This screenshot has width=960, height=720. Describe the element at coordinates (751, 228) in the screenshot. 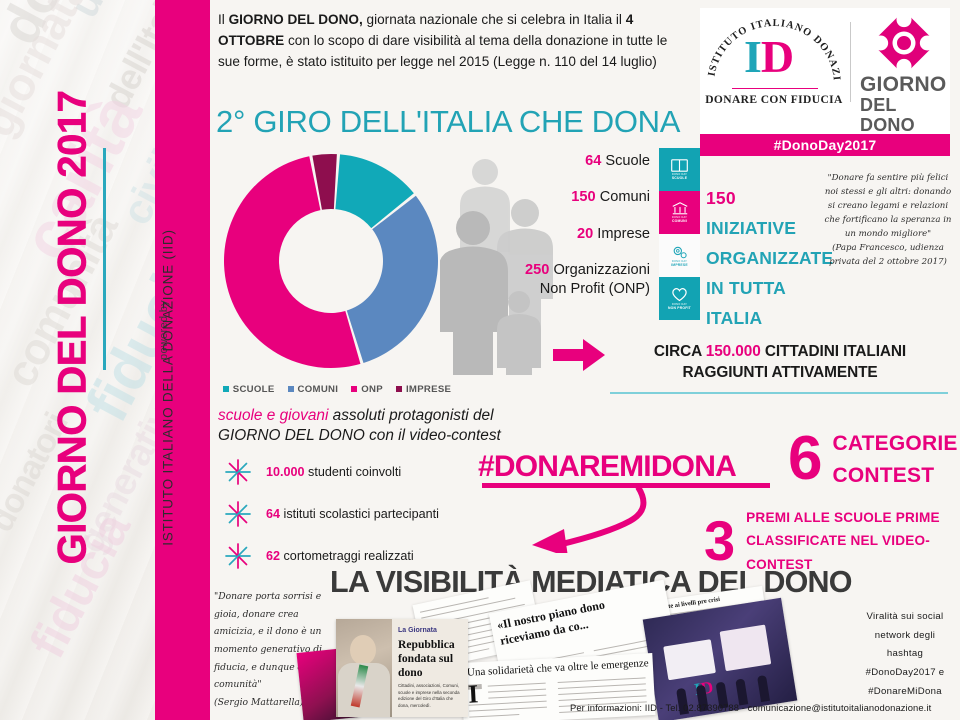

I see `initiatives-word: INIZIATIVE` at that location.